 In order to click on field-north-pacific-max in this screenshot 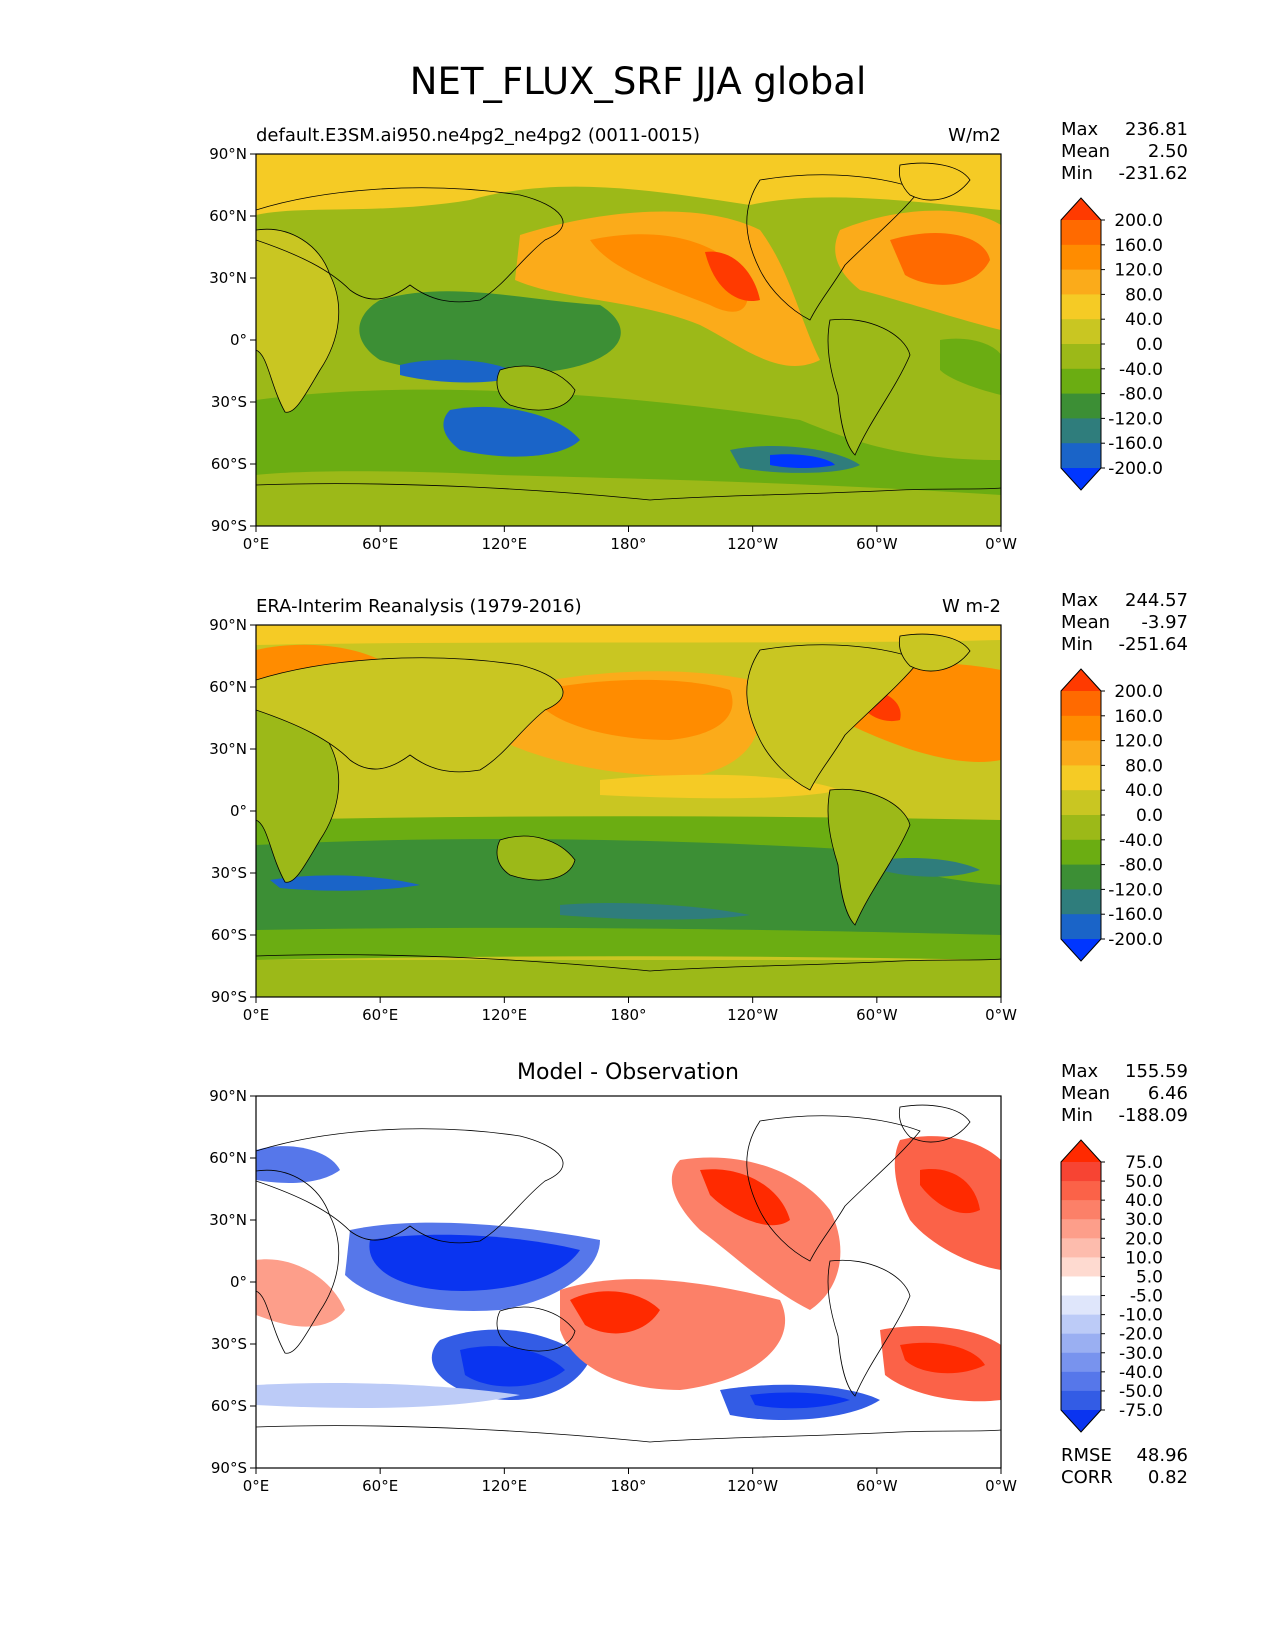, I will do `click(745, 1197)`.